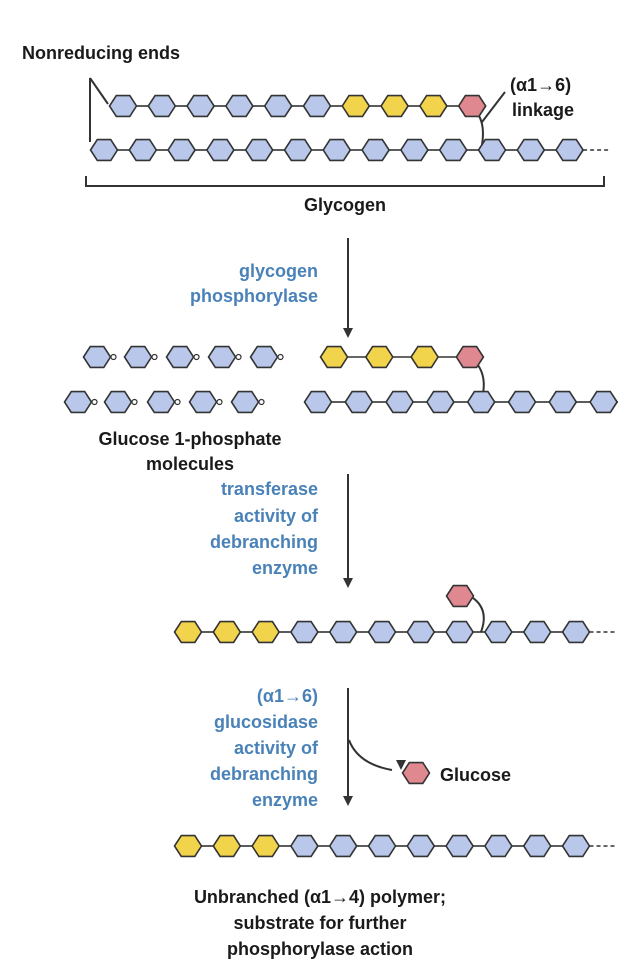 The width and height of the screenshot is (618, 980). I want to click on nonreducing-ends-label: Nonreducing ends, so click(101, 53).